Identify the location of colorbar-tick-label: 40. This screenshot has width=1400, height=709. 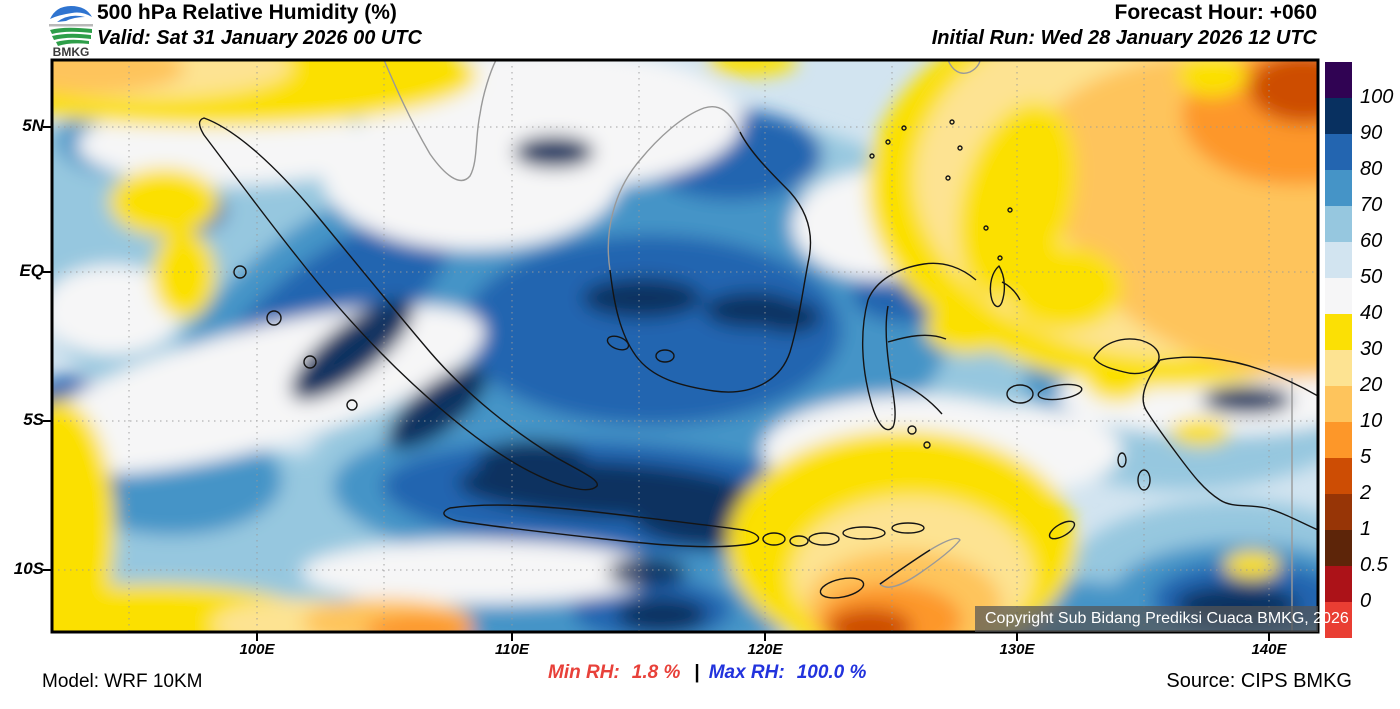
(1371, 313).